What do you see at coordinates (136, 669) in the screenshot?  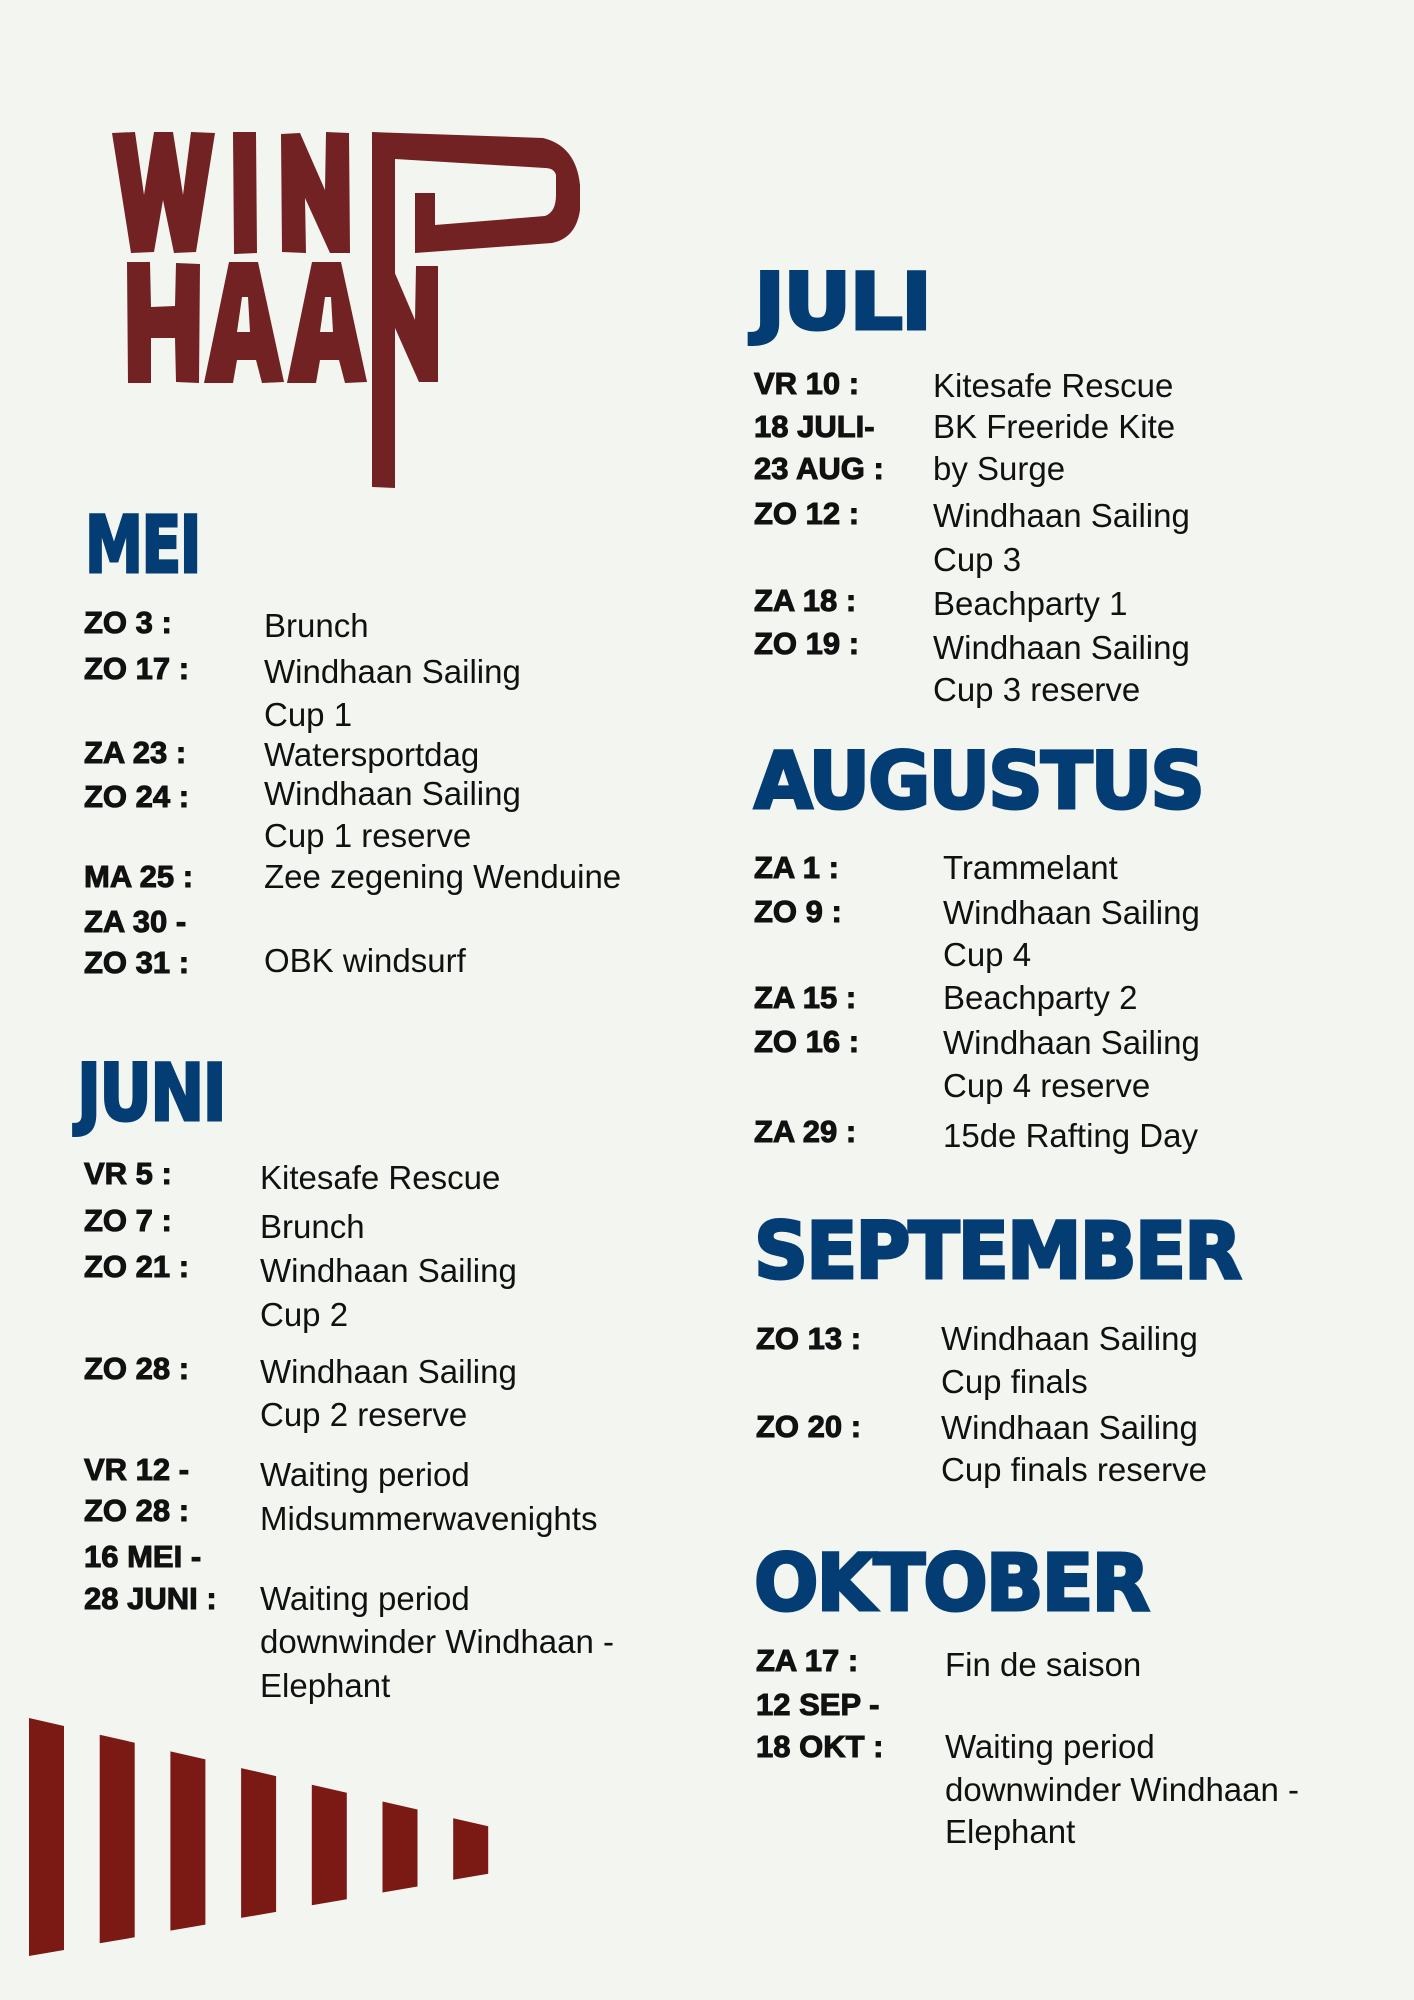 I see `event-date: ZO 17 :` at bounding box center [136, 669].